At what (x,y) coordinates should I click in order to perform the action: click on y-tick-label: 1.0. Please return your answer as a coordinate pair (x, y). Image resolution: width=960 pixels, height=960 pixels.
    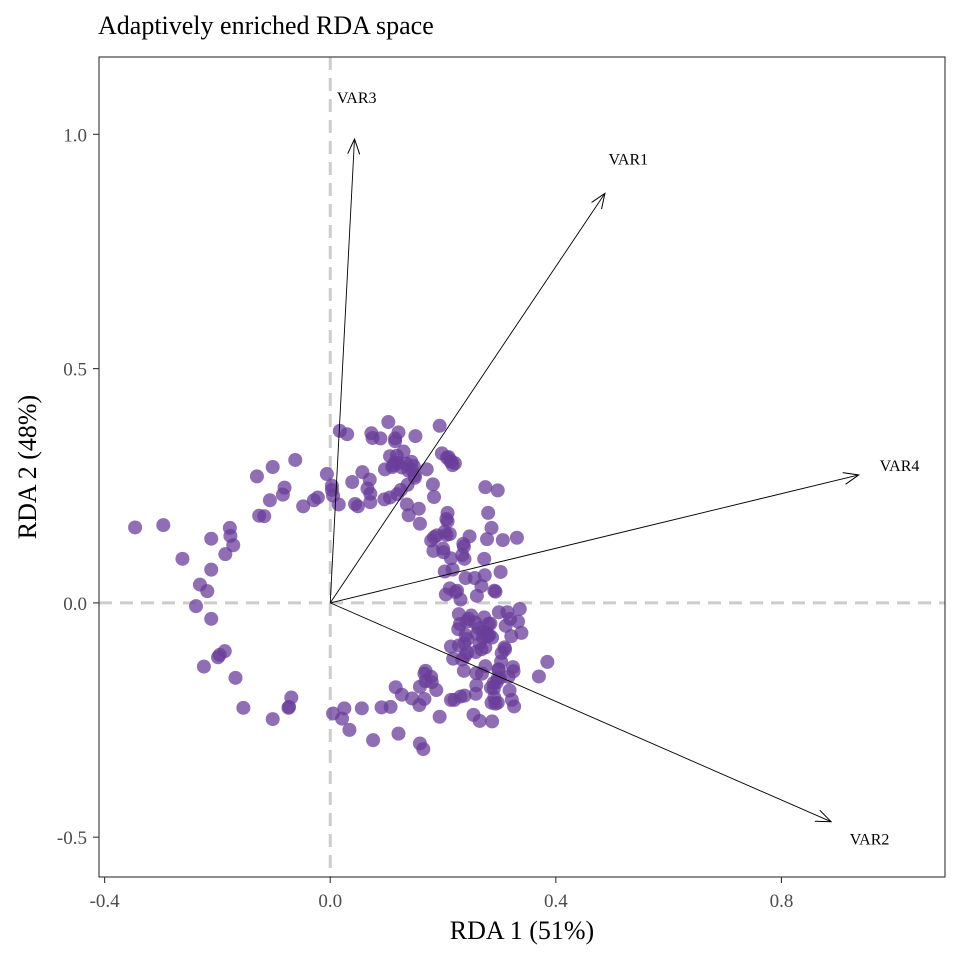
    Looking at the image, I should click on (75, 135).